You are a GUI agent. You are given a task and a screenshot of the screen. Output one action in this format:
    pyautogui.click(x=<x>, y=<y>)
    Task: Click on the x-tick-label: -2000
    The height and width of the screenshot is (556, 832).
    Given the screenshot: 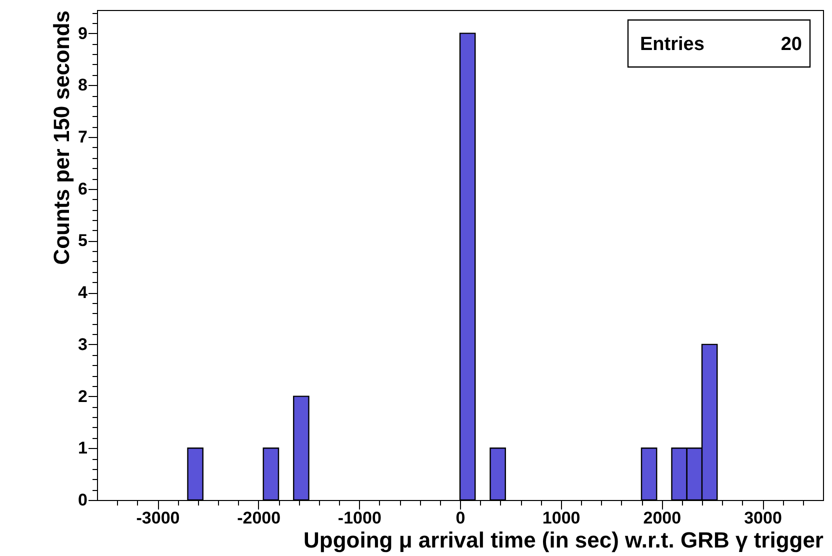 What is the action you would take?
    pyautogui.click(x=259, y=518)
    